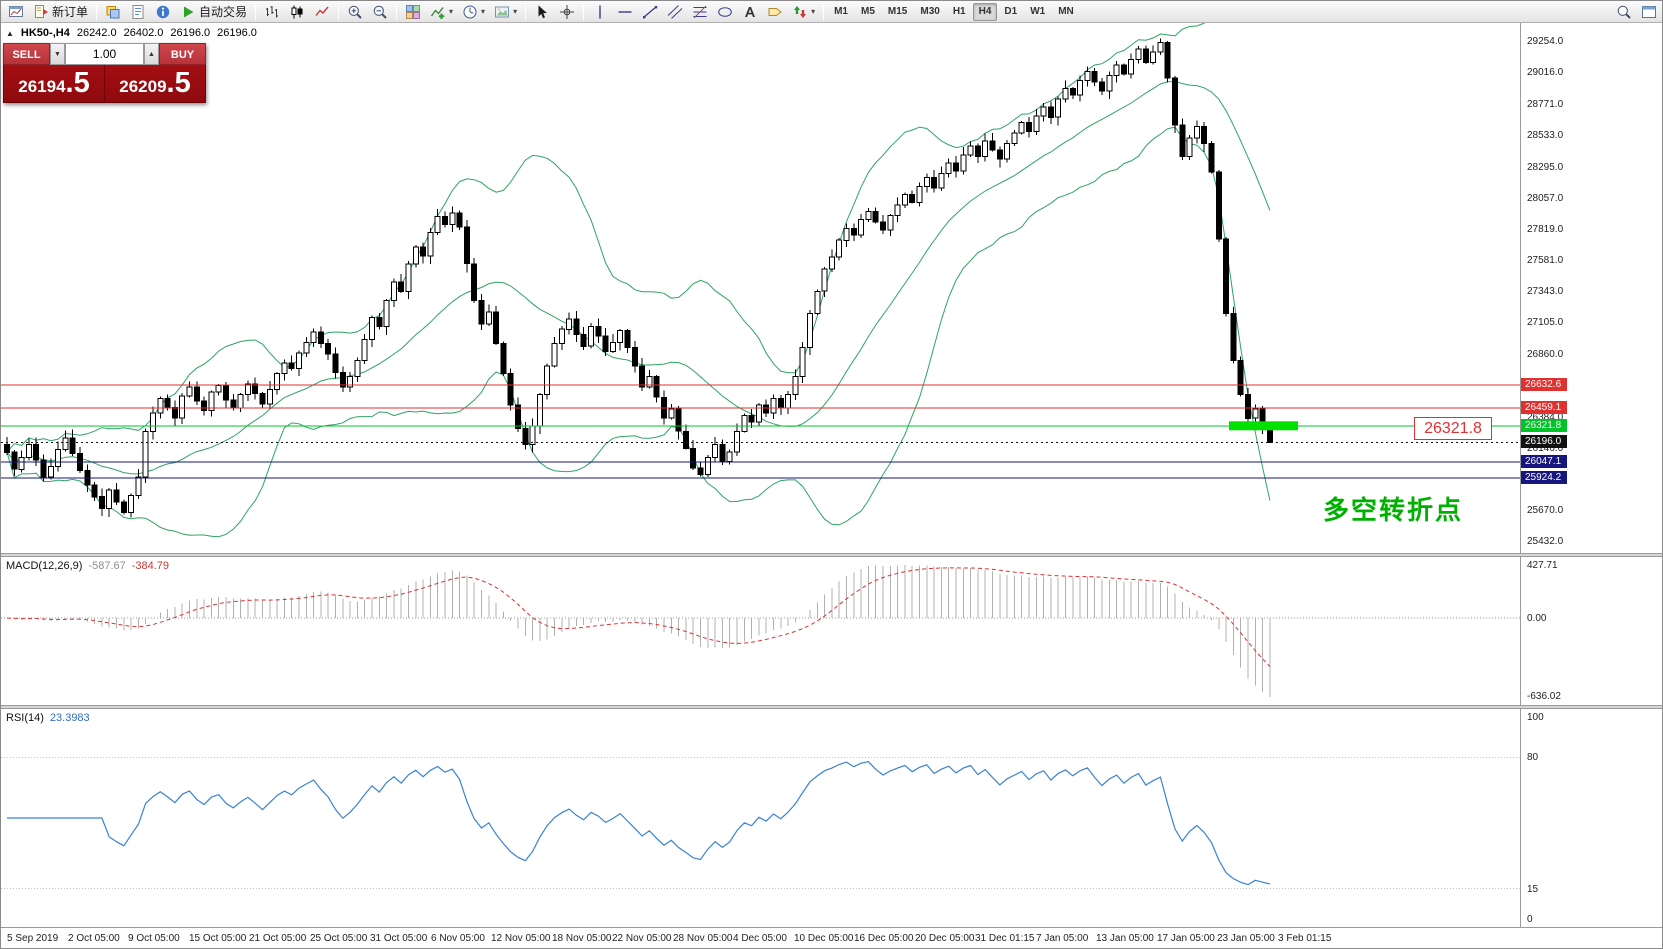 This screenshot has height=949, width=1663. What do you see at coordinates (1125, 938) in the screenshot?
I see `time-label: 13 Jan 05:00` at bounding box center [1125, 938].